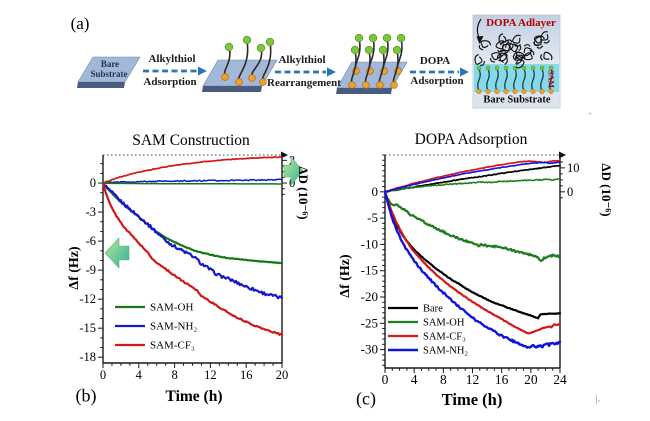  I want to click on substrate-slab-2-edge, so click(232, 89).